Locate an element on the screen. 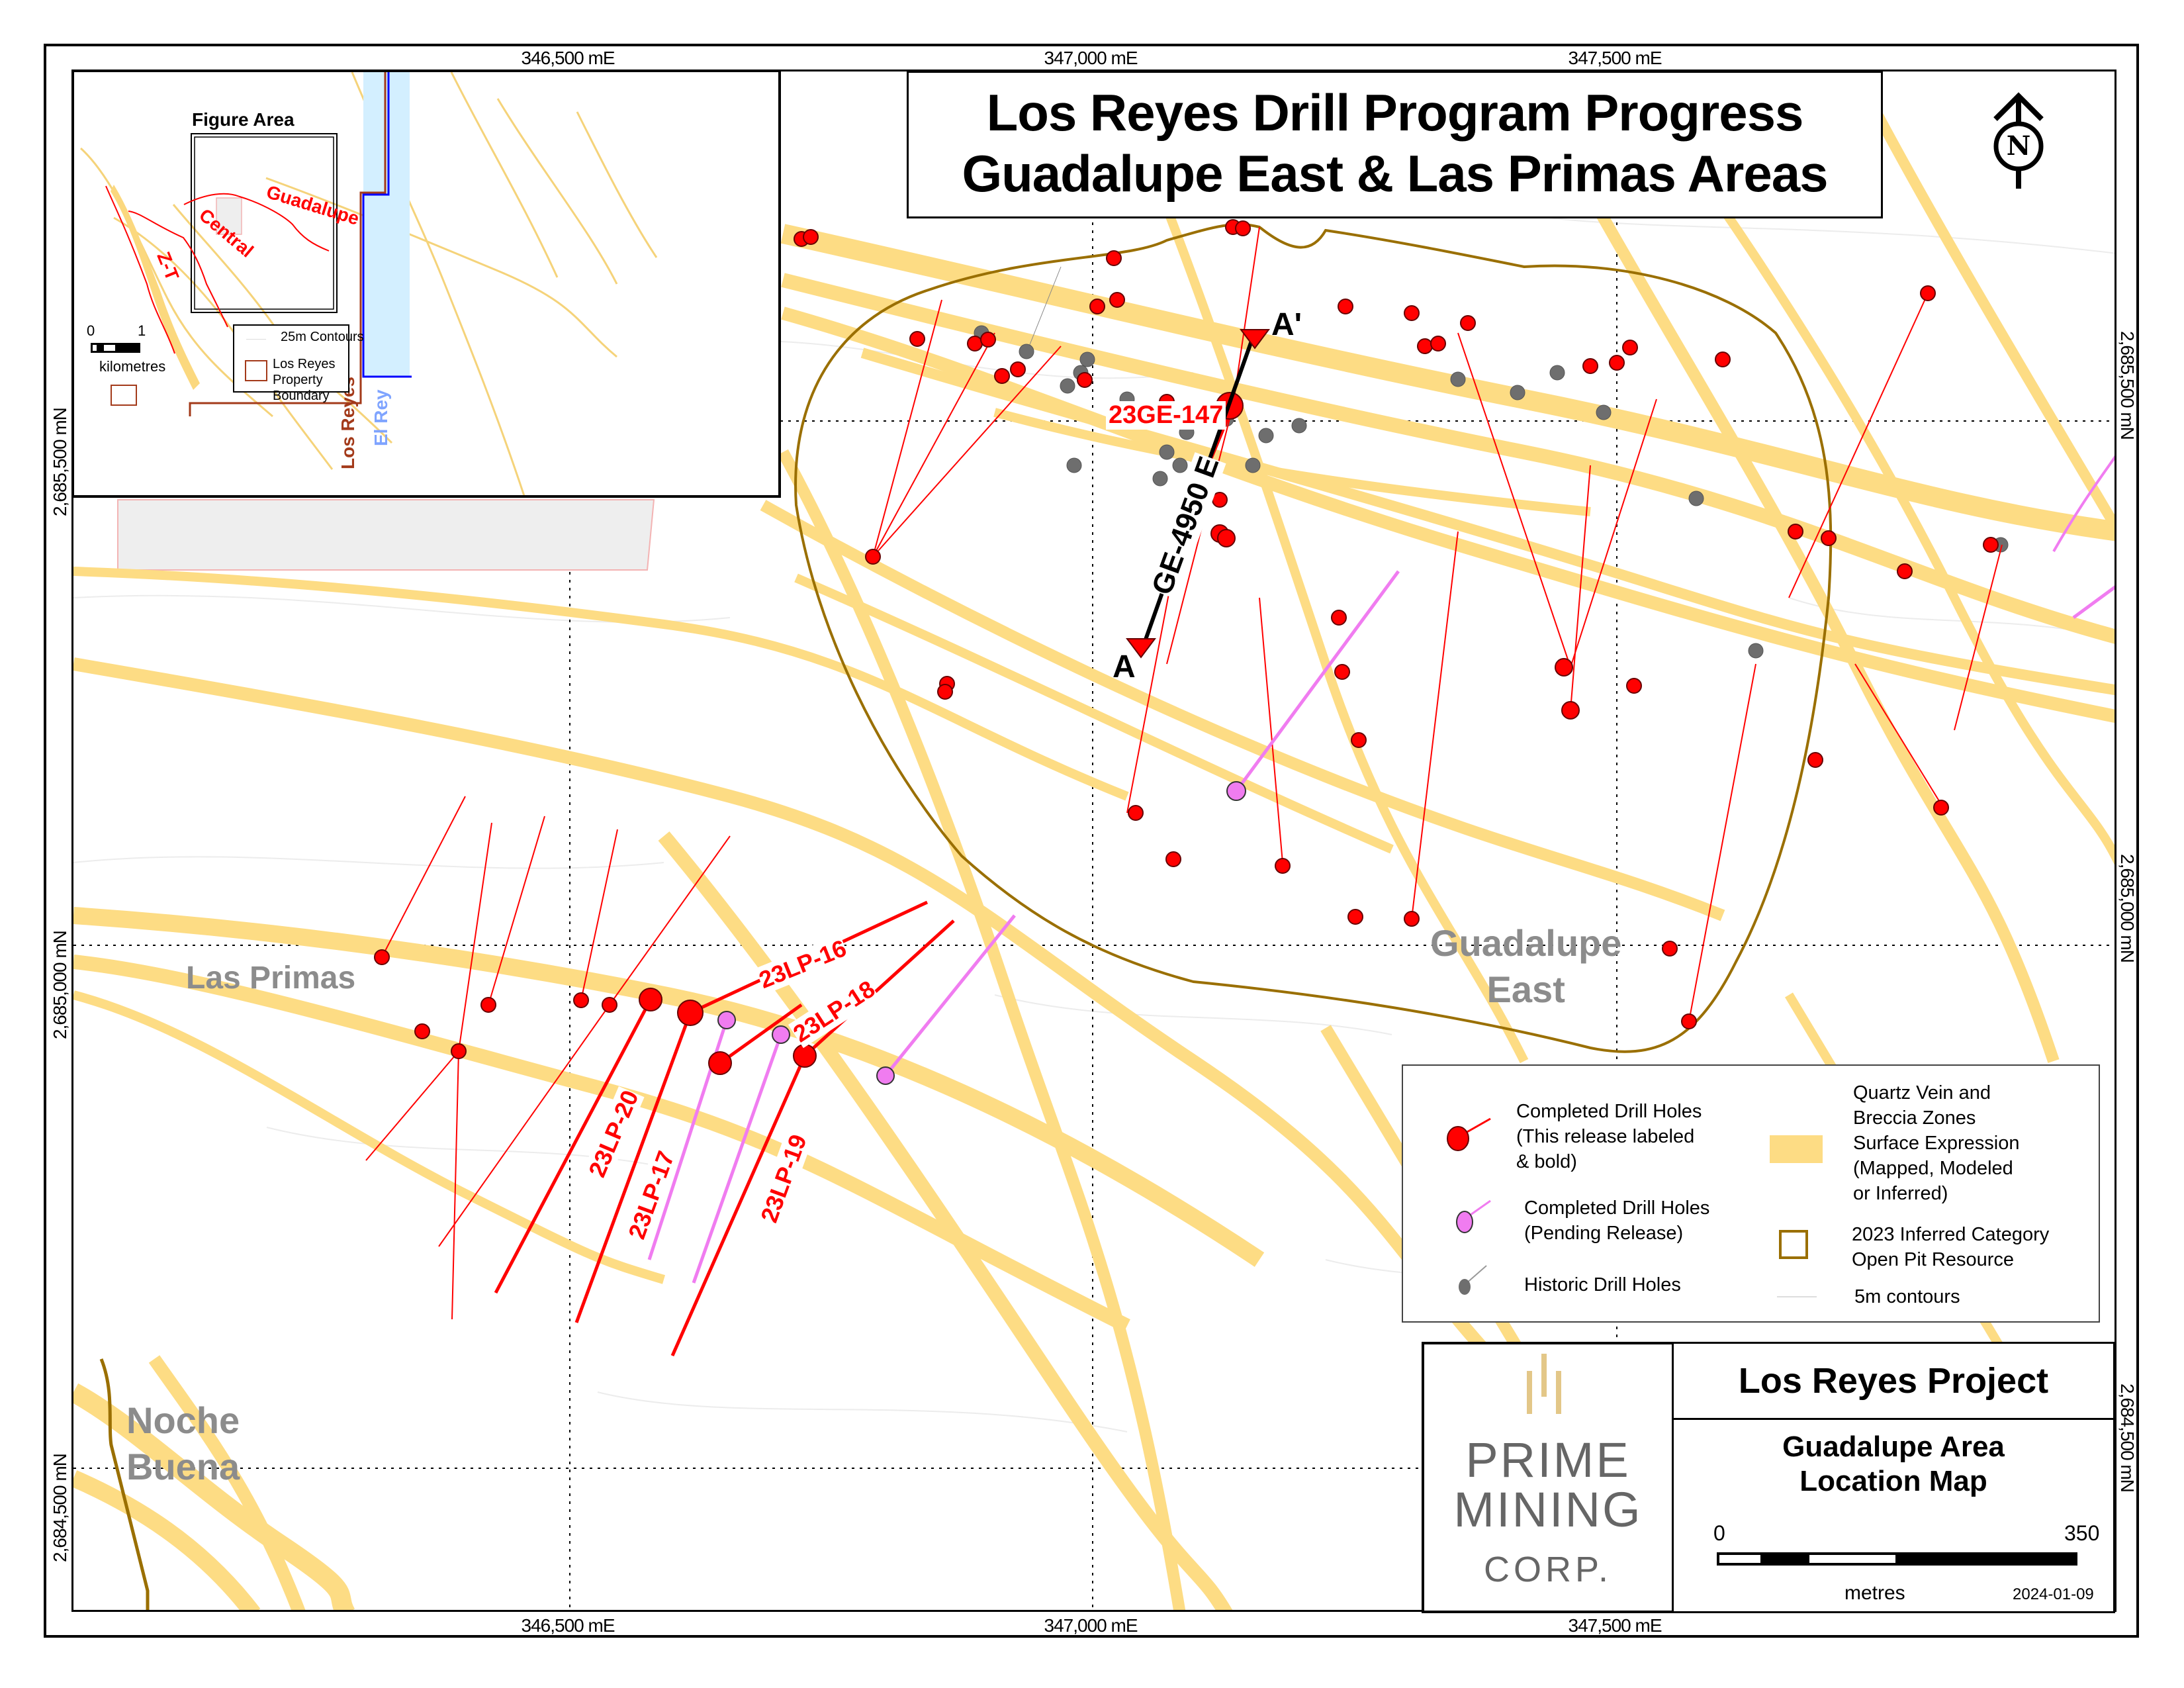 Image resolution: width=2184 pixels, height=1688 pixels. legend-label-historic: Historic Drill Holes is located at coordinates (1602, 1284).